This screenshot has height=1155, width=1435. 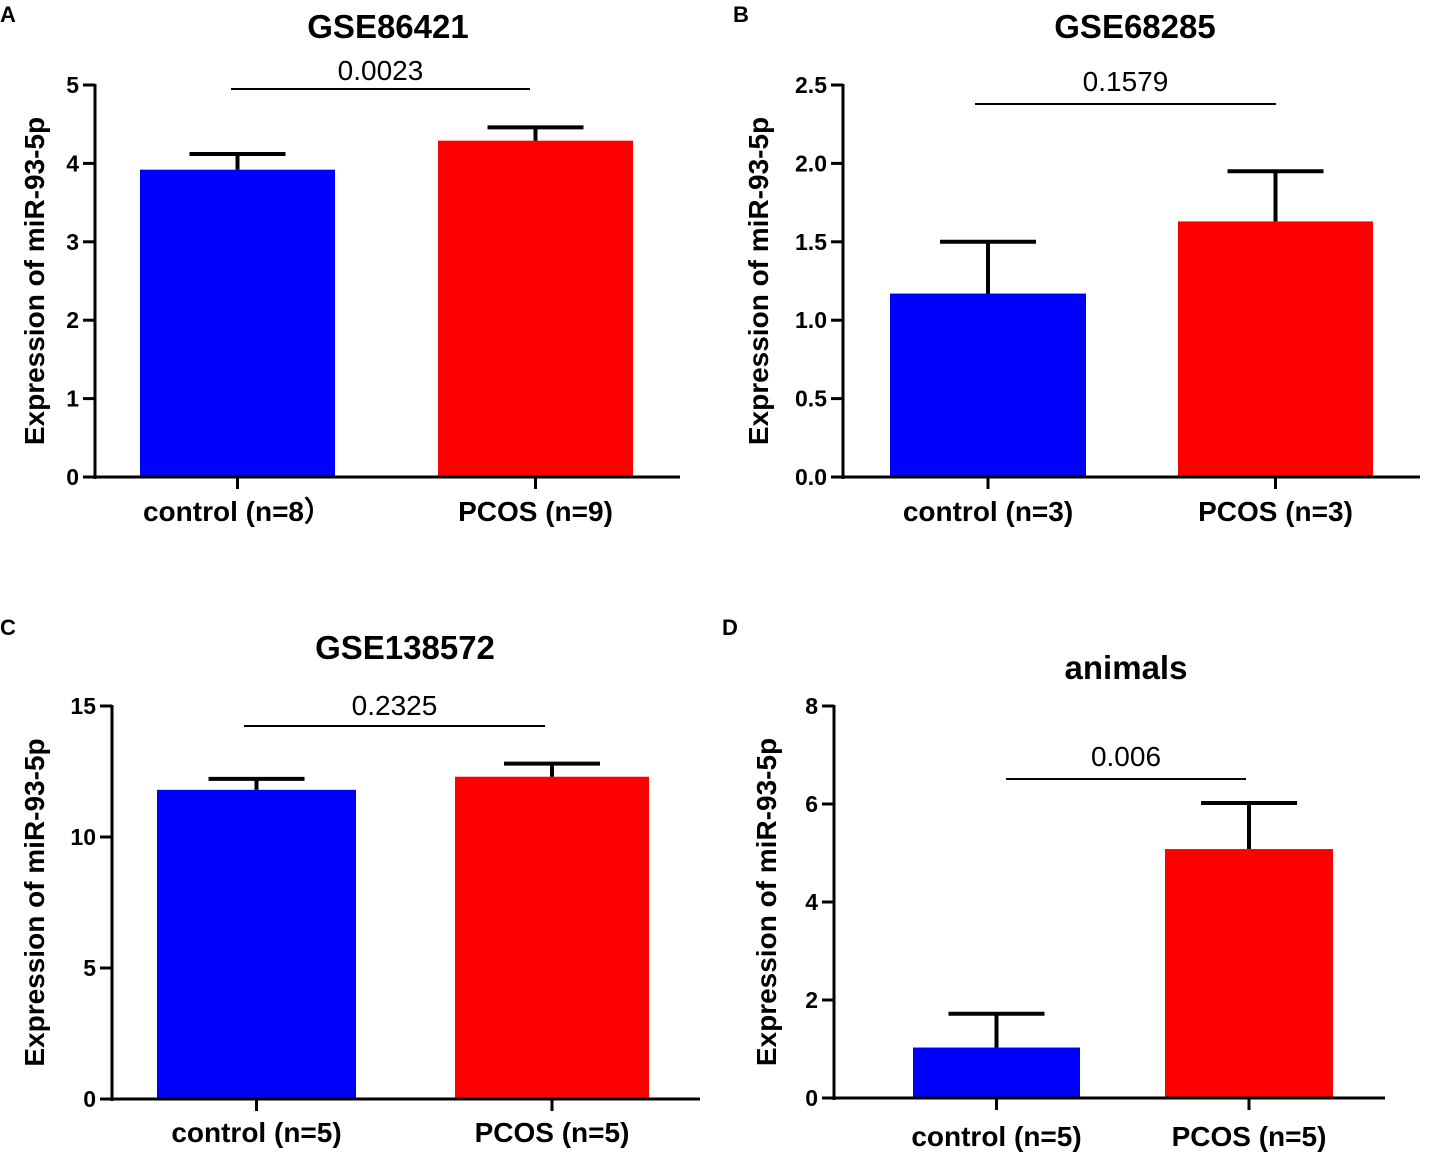 What do you see at coordinates (8, 627) in the screenshot?
I see `panel-letter: C` at bounding box center [8, 627].